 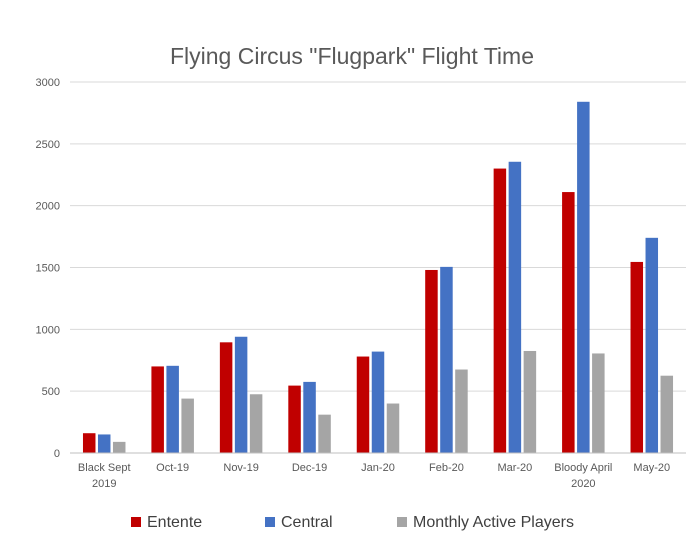 I want to click on chart-title: Flying Circus "Flugpark" Flight Time, so click(x=352, y=56).